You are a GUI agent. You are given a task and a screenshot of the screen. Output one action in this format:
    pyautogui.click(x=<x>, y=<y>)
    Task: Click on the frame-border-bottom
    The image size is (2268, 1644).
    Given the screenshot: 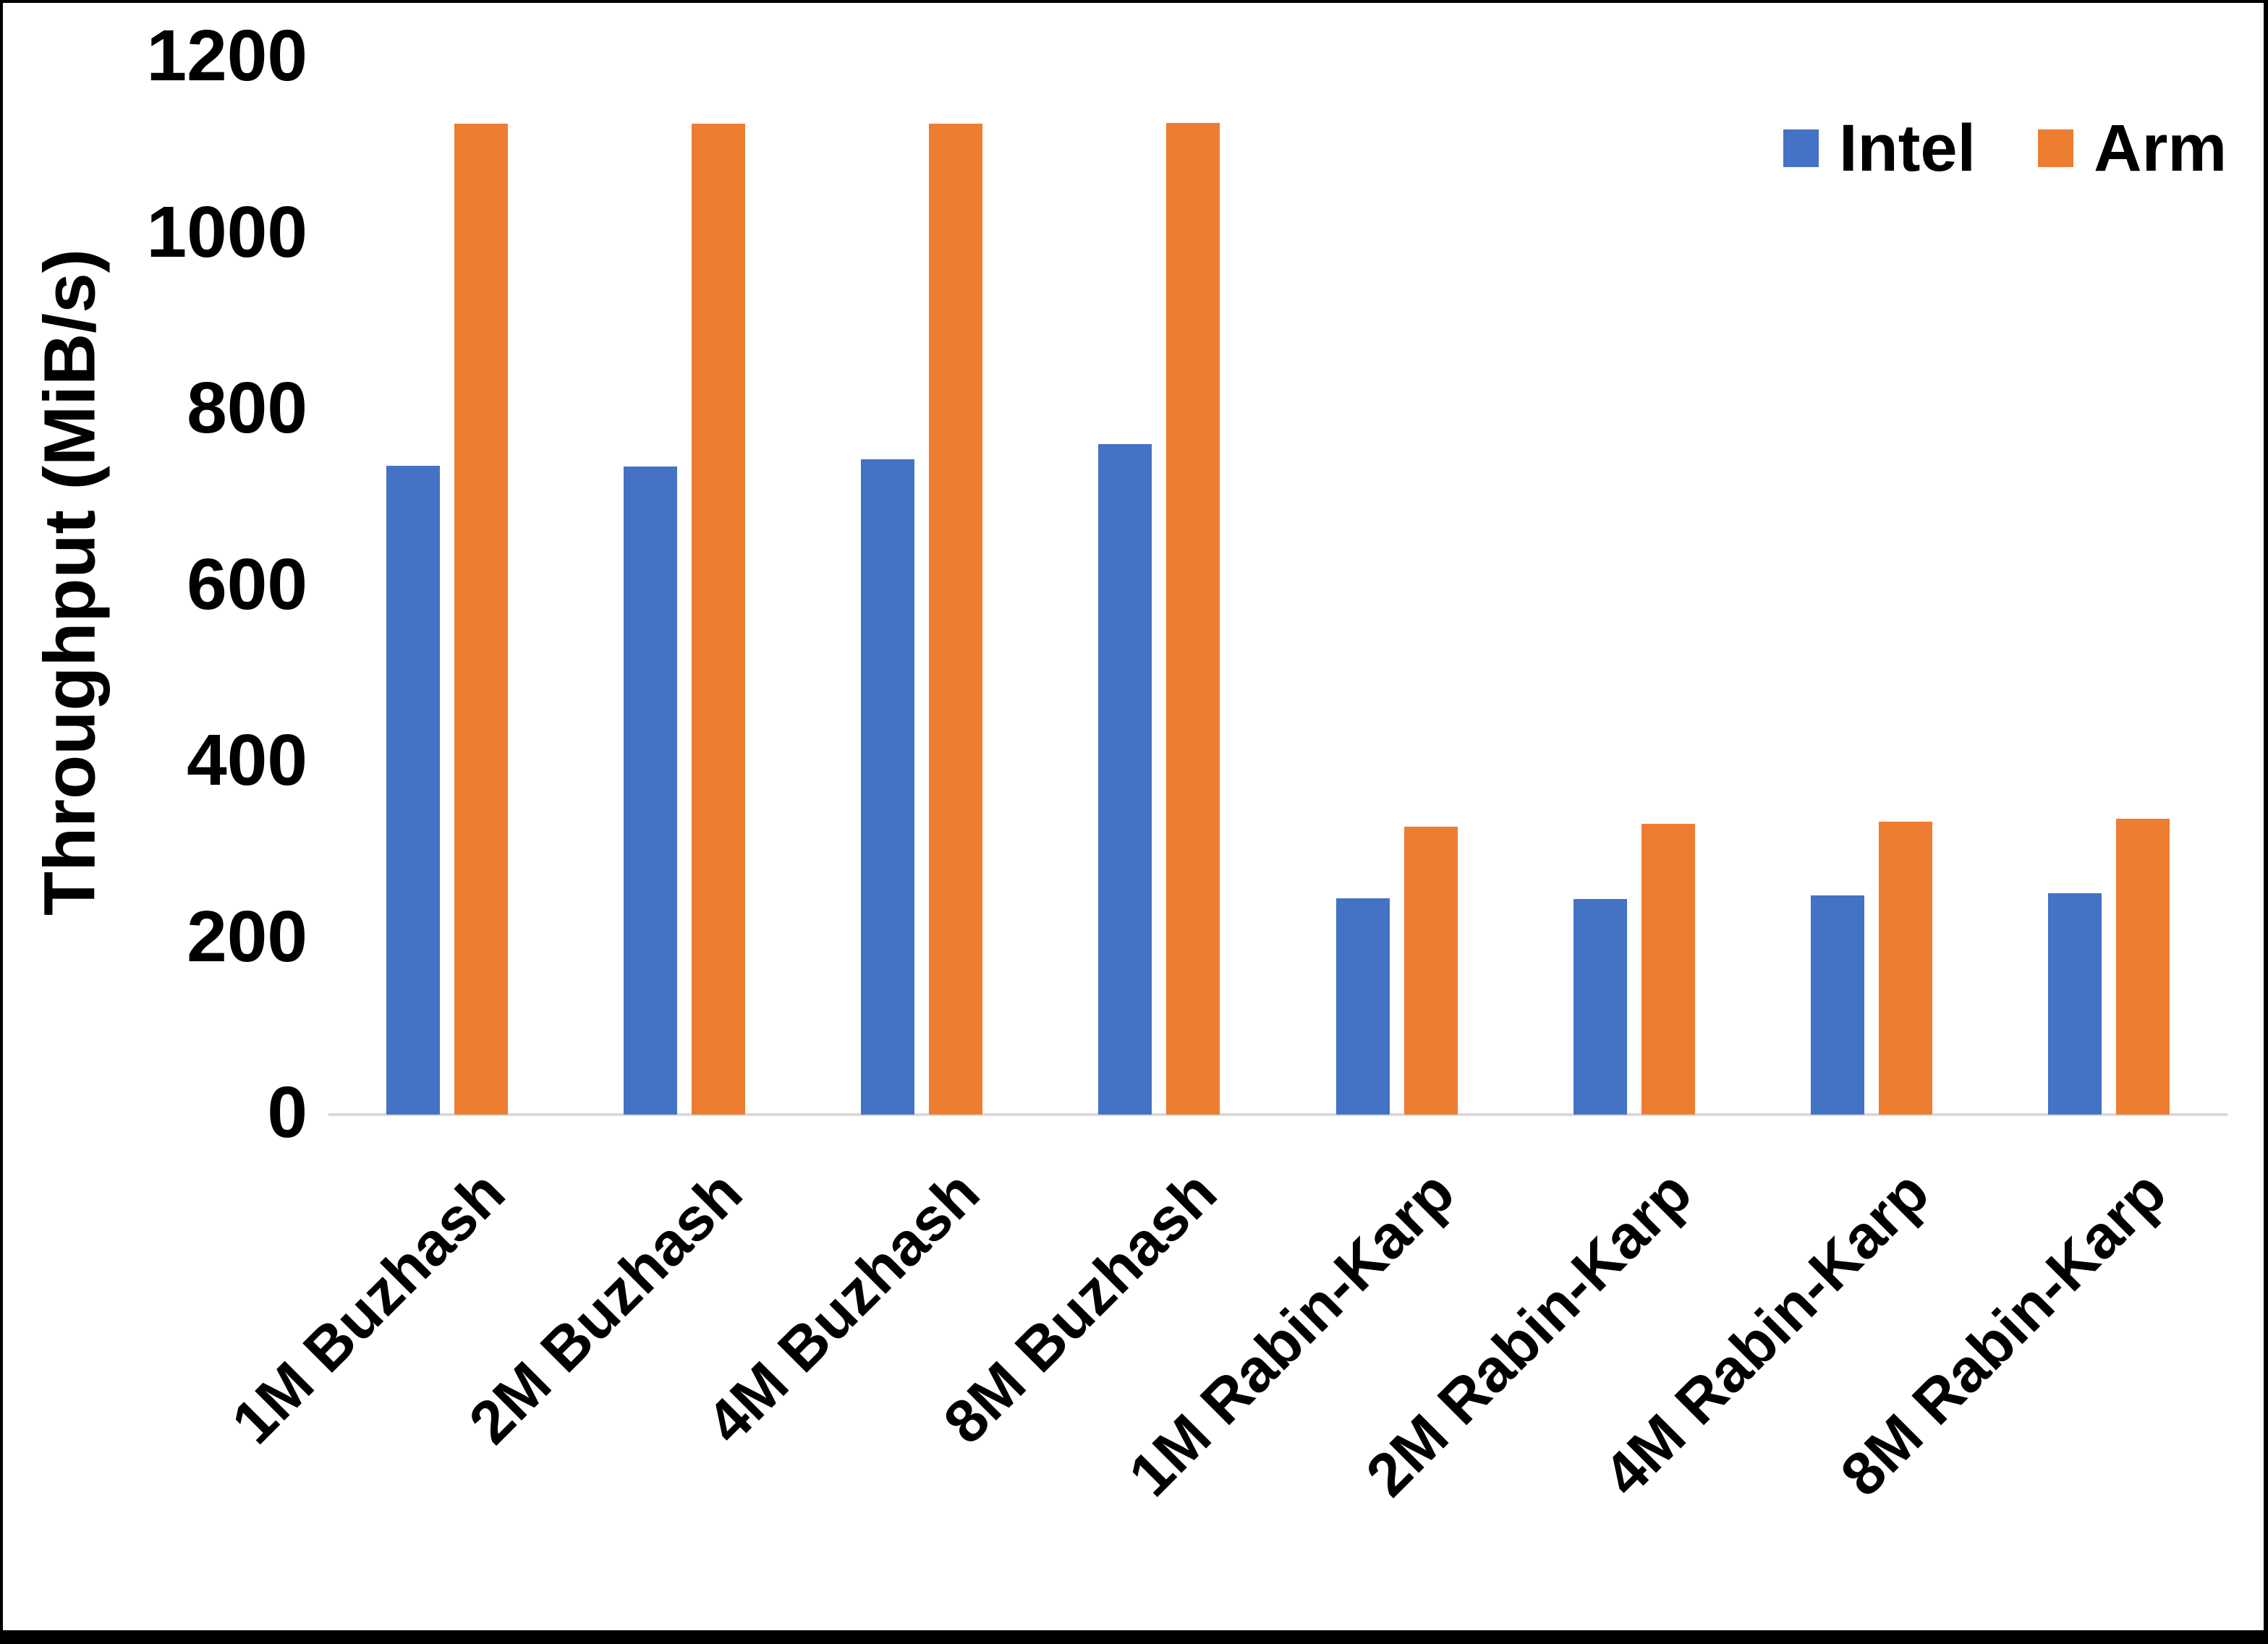 What is the action you would take?
    pyautogui.click(x=1134, y=1637)
    